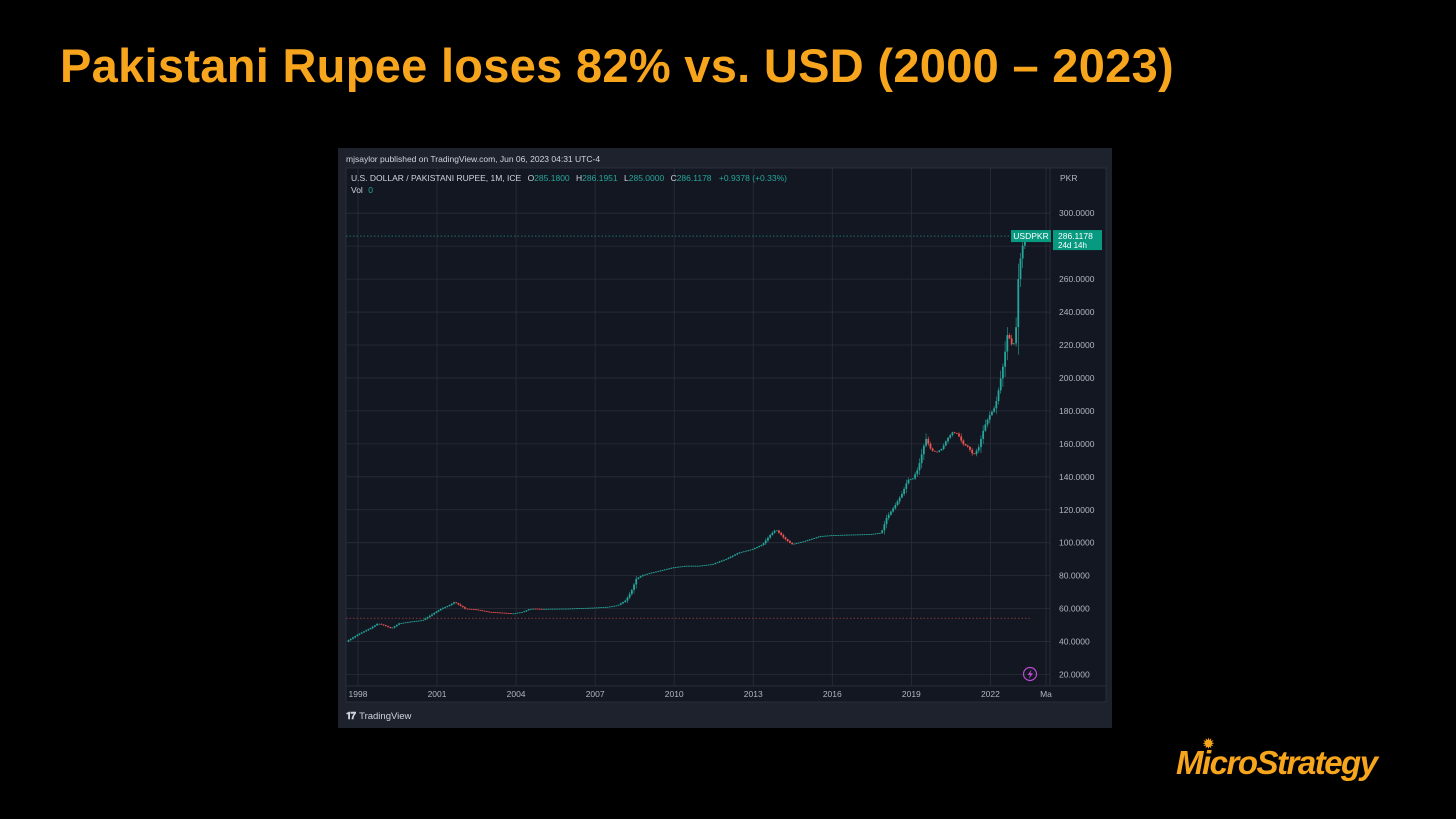 This screenshot has width=1456, height=819. Describe the element at coordinates (1072, 245) in the screenshot. I see `price-tag-countdown: 24d 14h` at that location.